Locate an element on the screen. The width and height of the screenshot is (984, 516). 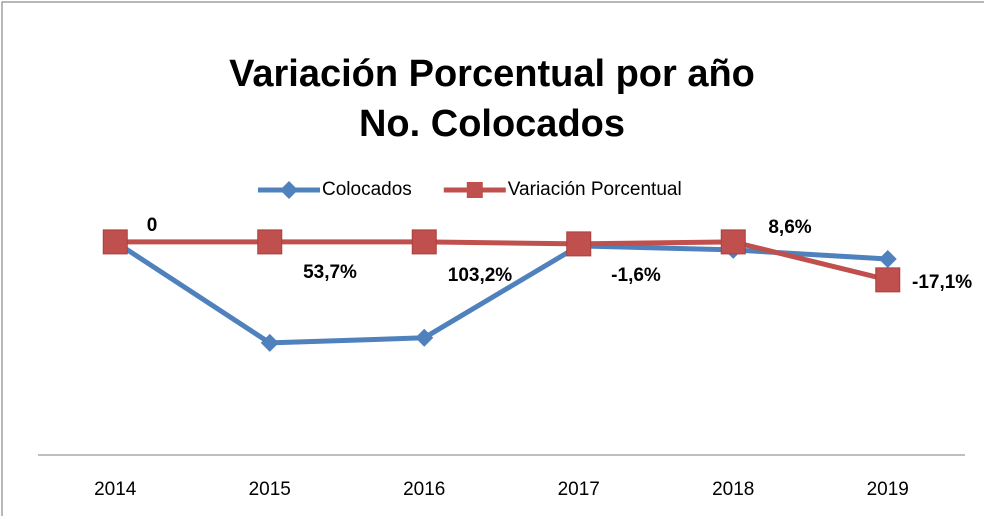
data-label: 8,6% is located at coordinates (789, 227).